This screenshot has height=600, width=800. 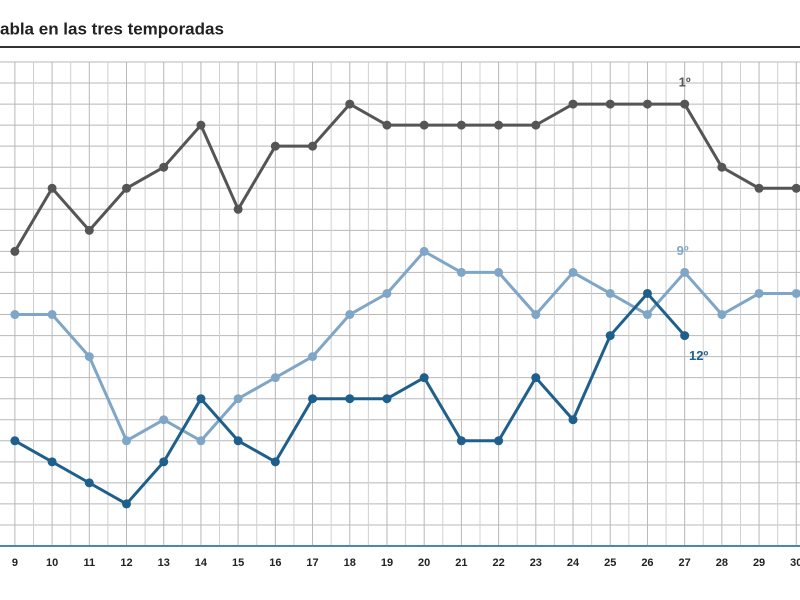 What do you see at coordinates (52, 563) in the screenshot?
I see `x-tick-label: 10` at bounding box center [52, 563].